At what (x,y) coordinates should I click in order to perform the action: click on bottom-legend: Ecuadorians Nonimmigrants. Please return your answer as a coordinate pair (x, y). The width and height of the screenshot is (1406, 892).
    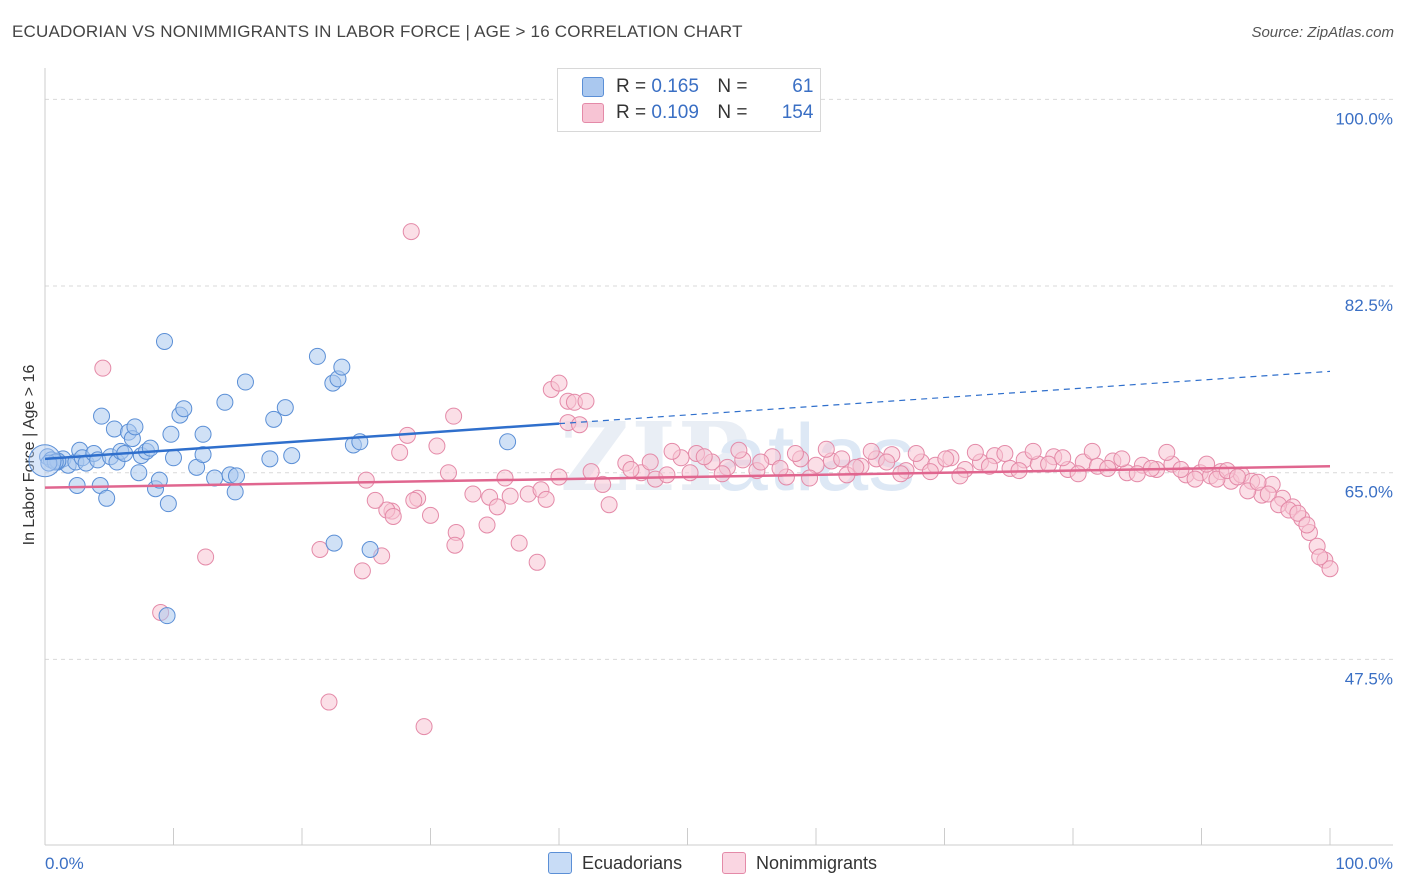
    Looking at the image, I should click on (703, 865).